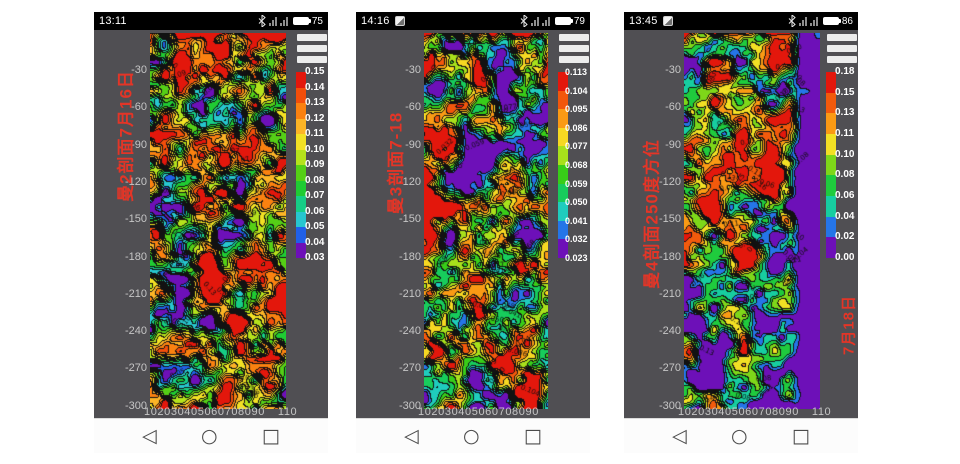 Image resolution: width=960 pixels, height=464 pixels. Describe the element at coordinates (752, 221) in the screenshot. I see `contour-plot-canvas` at that location.